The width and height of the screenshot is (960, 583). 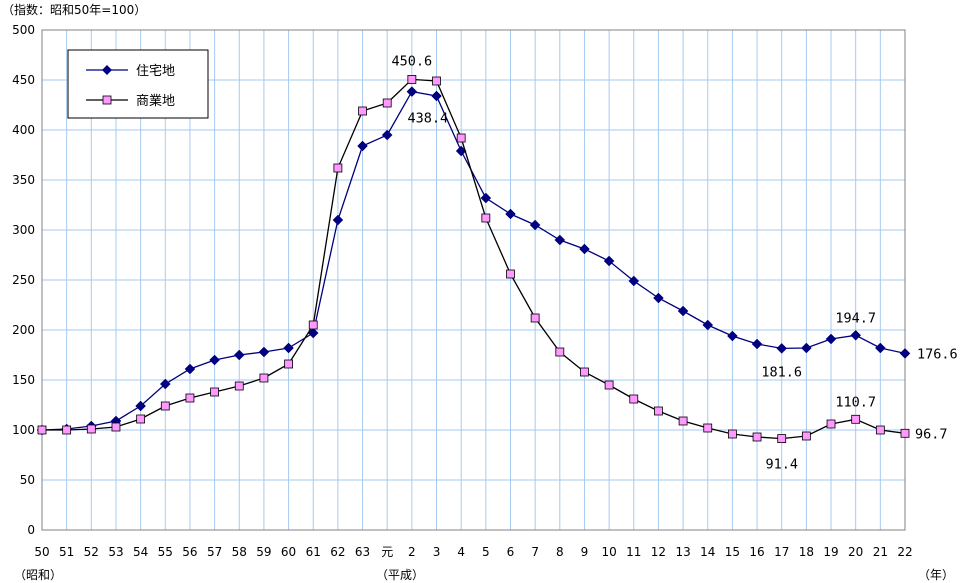 I want to click on x-tick-label: 20, so click(x=855, y=552).